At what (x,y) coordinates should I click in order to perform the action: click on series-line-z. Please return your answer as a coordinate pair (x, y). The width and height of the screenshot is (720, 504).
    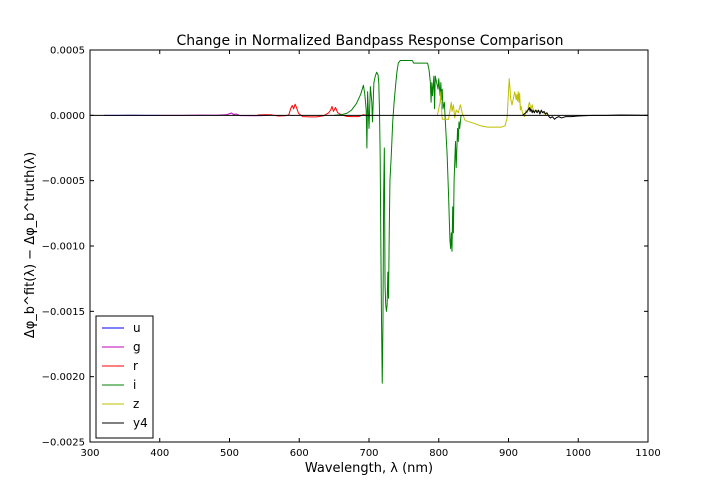
    Looking at the image, I should click on (492, 103).